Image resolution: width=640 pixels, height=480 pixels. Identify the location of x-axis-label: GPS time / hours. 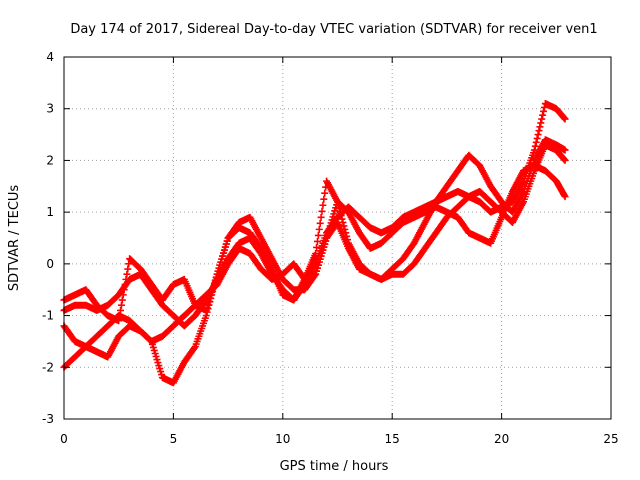
(334, 466).